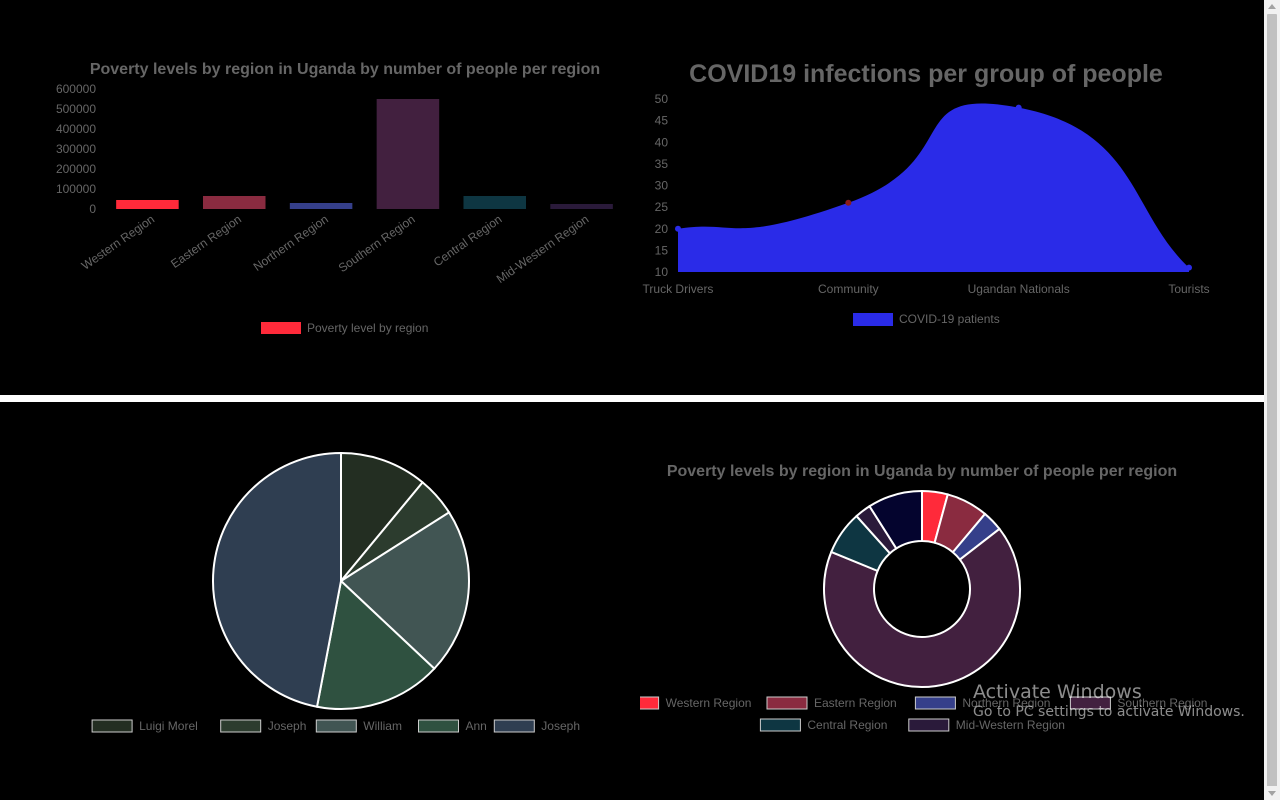 Image resolution: width=1280 pixels, height=800 pixels. Describe the element at coordinates (92, 209) in the screenshot. I see `bar-y-tick-label: 0` at that location.